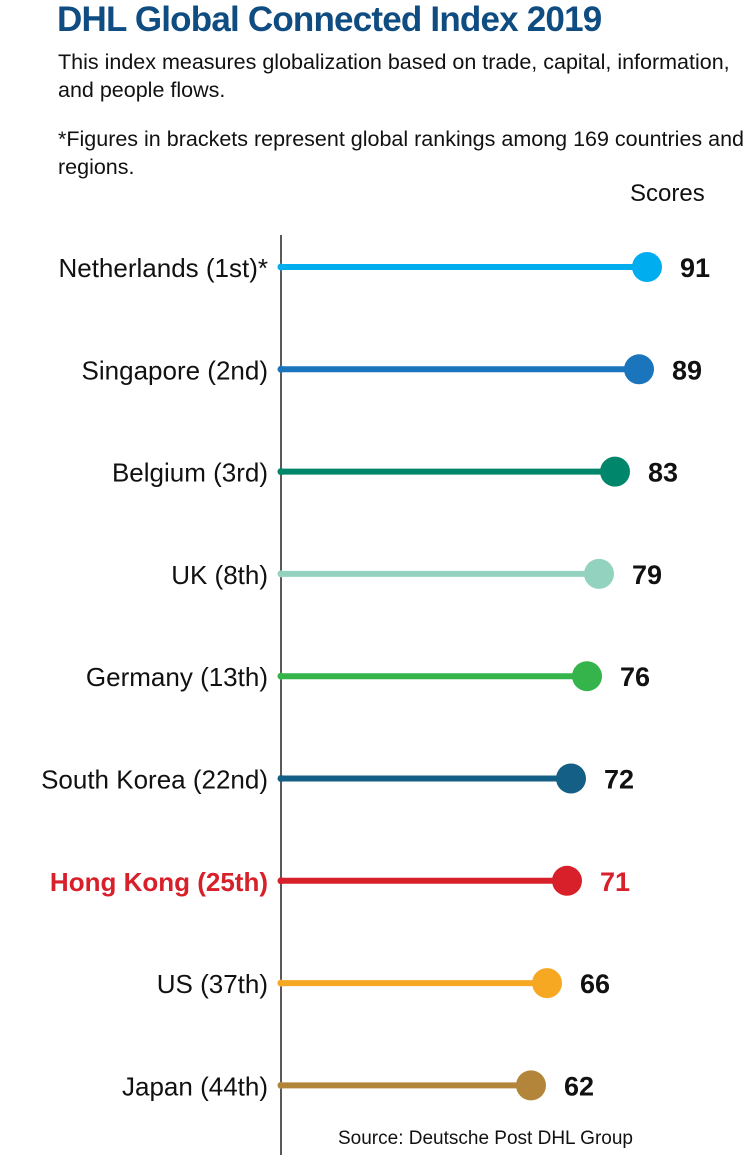 The image size is (747, 1163). Describe the element at coordinates (619, 780) in the screenshot. I see `value-label: 72` at that location.